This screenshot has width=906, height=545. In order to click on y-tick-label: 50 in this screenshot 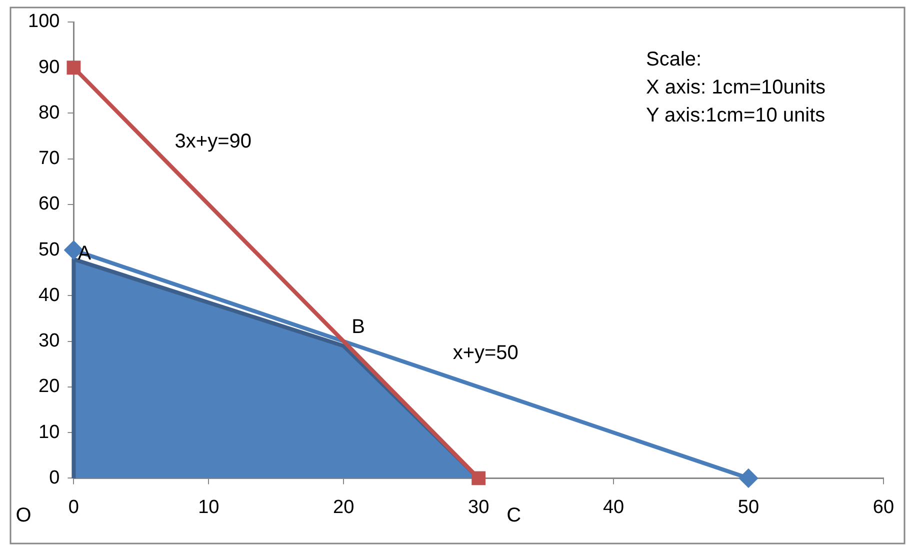, I will do `click(49, 249)`.